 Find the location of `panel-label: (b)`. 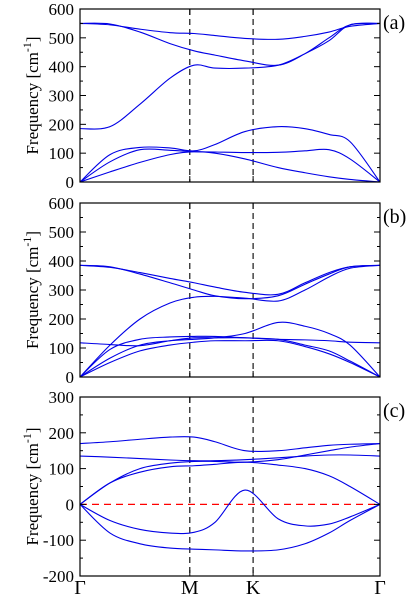

panel-label: (b) is located at coordinates (394, 217).